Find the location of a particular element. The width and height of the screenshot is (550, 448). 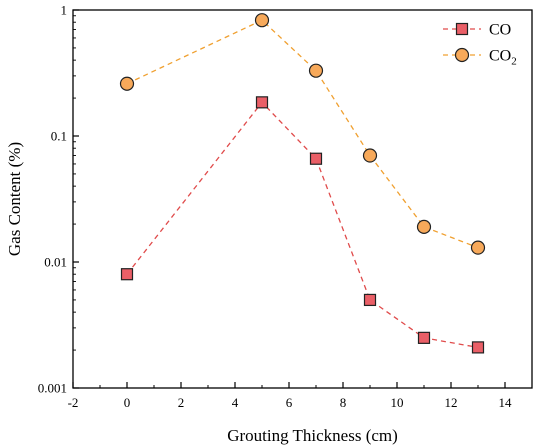

x-tick-label: -2 is located at coordinates (73, 402).